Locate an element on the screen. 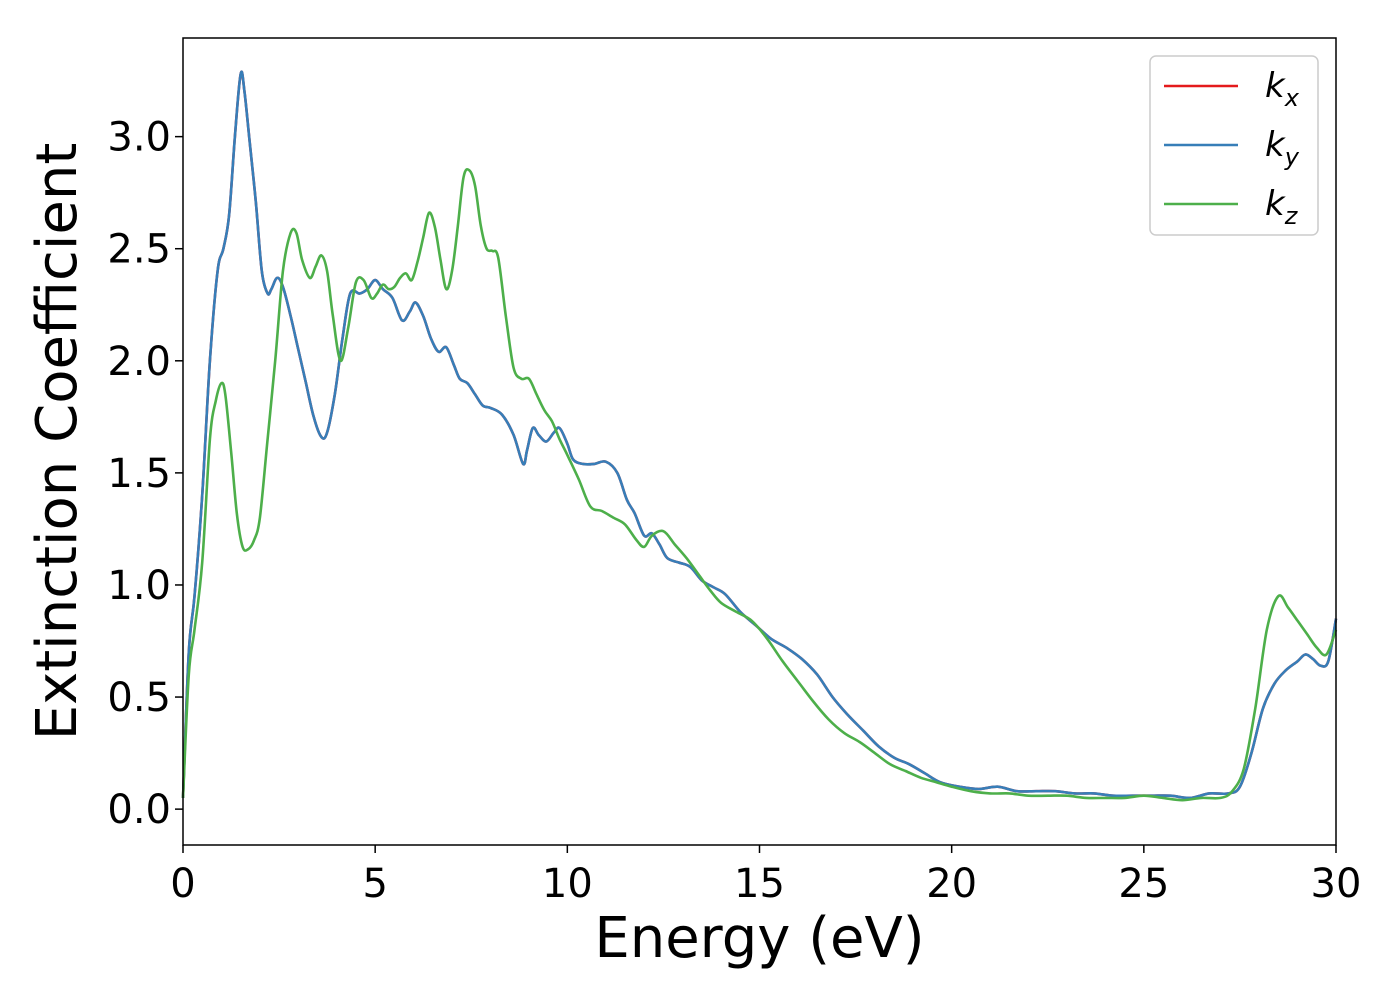  y-axis-label: Extinction Coefficient is located at coordinates (57, 442).